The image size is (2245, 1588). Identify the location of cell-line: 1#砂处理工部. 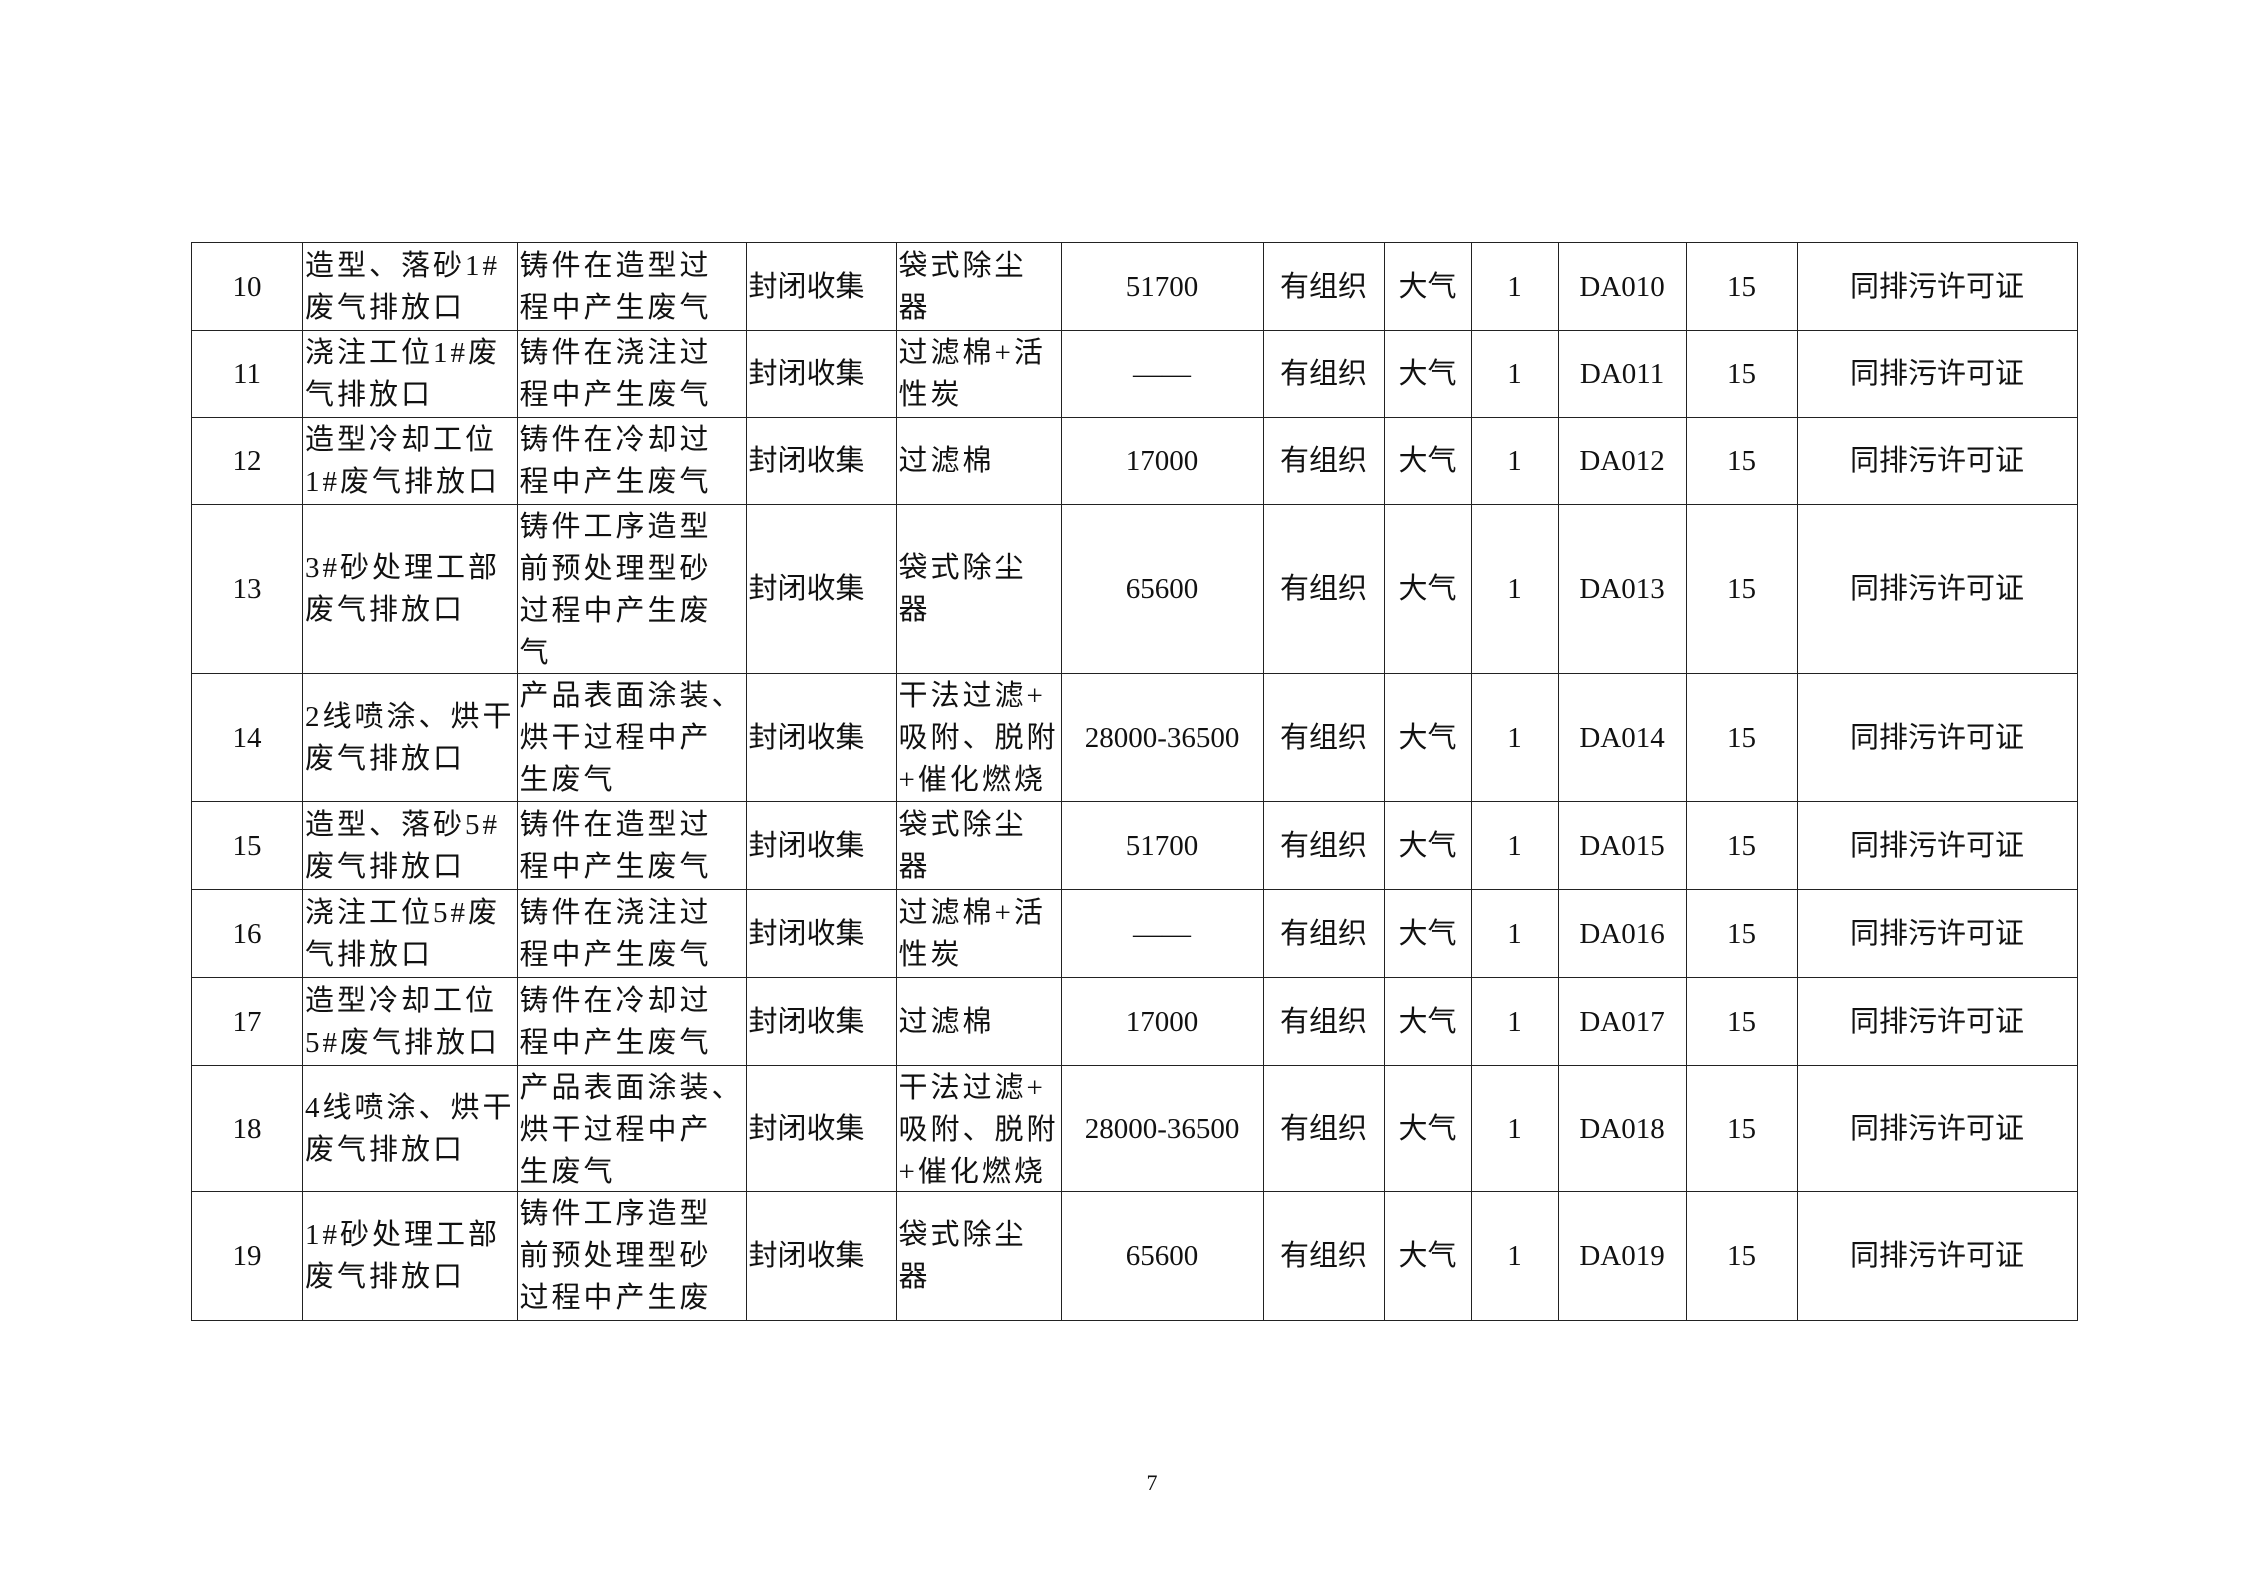
(403, 1235).